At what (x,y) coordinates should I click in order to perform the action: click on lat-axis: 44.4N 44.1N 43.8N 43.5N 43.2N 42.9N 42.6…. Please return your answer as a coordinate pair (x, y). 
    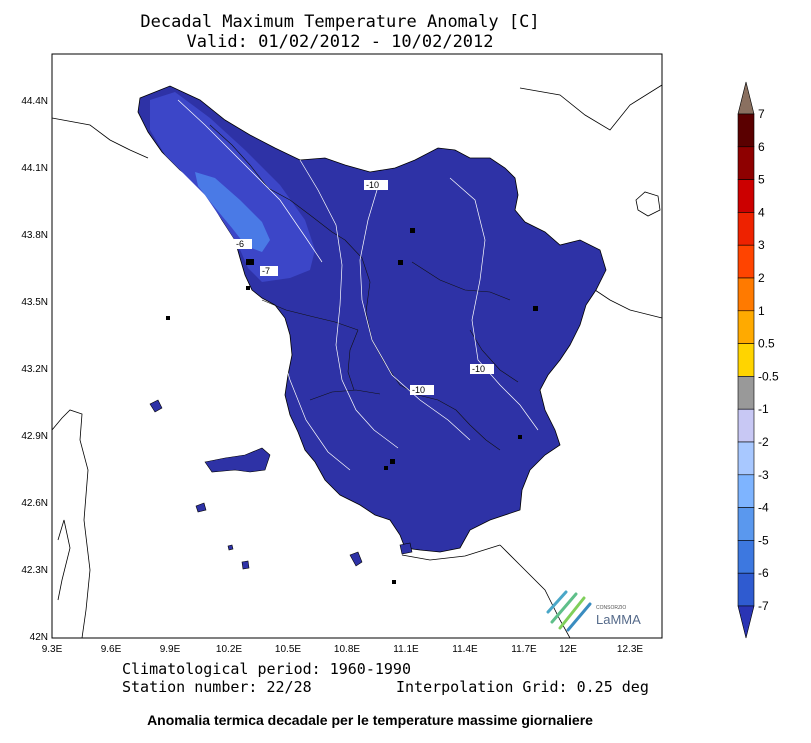
    Looking at the image, I should click on (34, 369).